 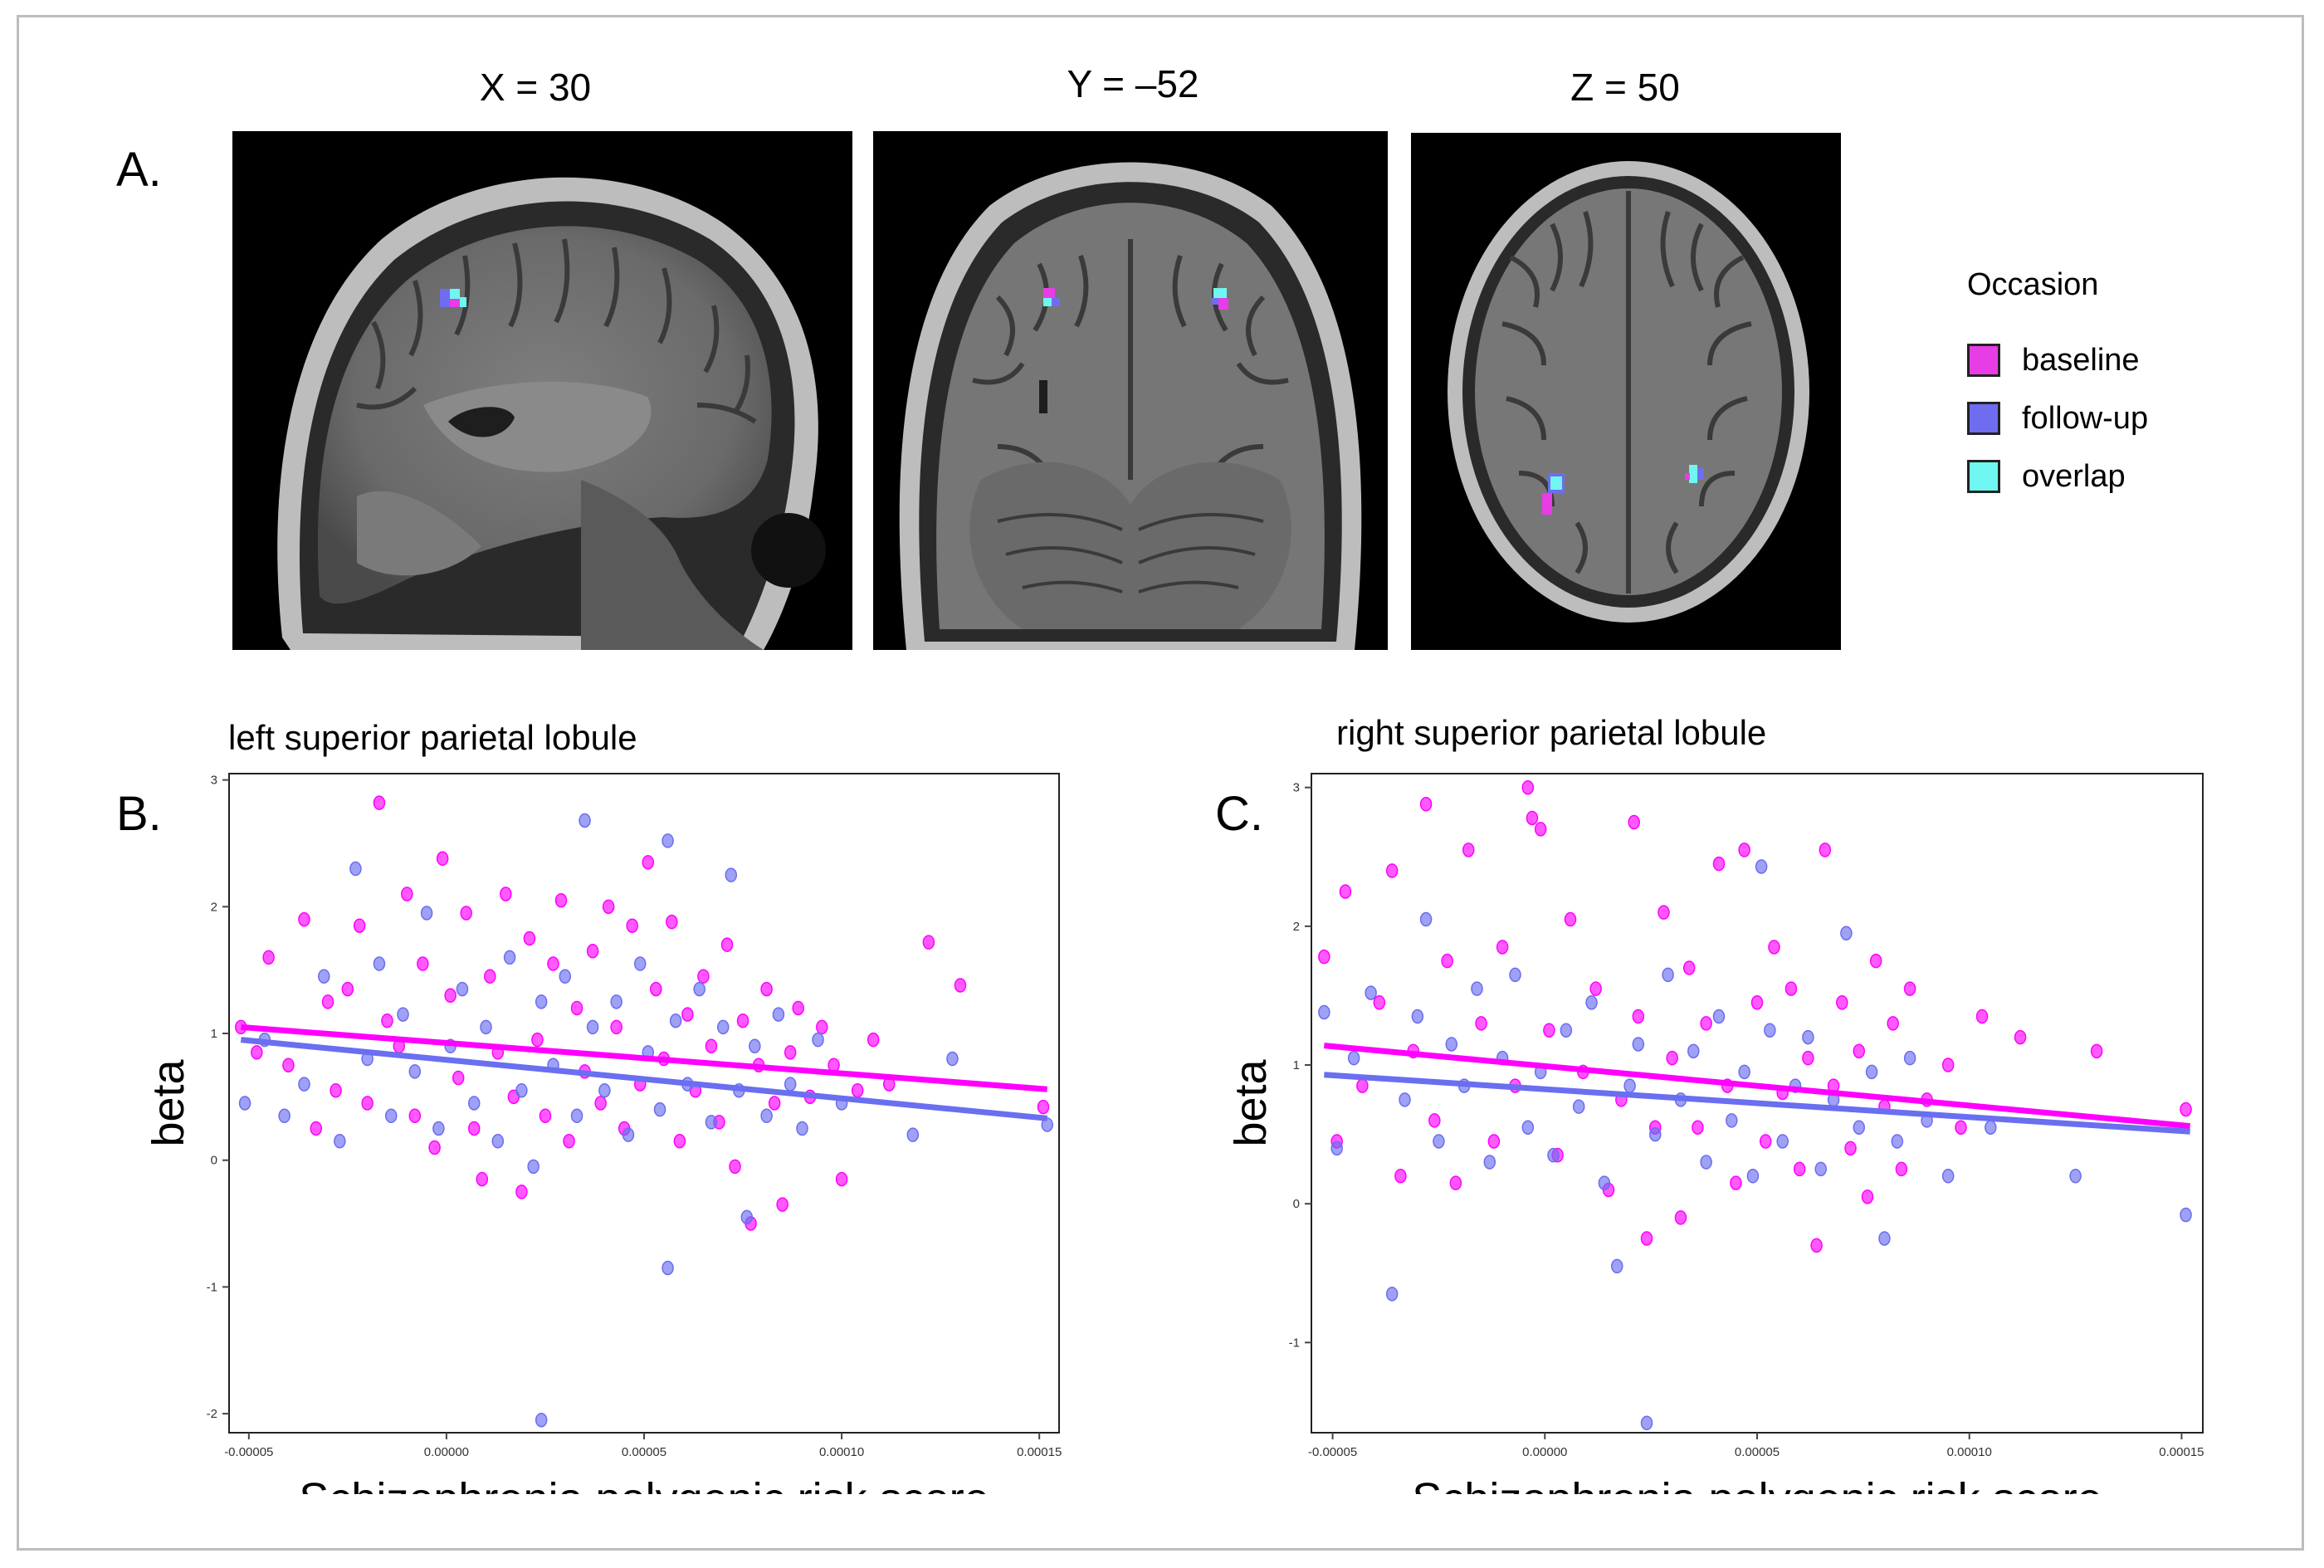 I want to click on occasion-legend: Occasion baseline follow-up overlap, so click(x=2058, y=387).